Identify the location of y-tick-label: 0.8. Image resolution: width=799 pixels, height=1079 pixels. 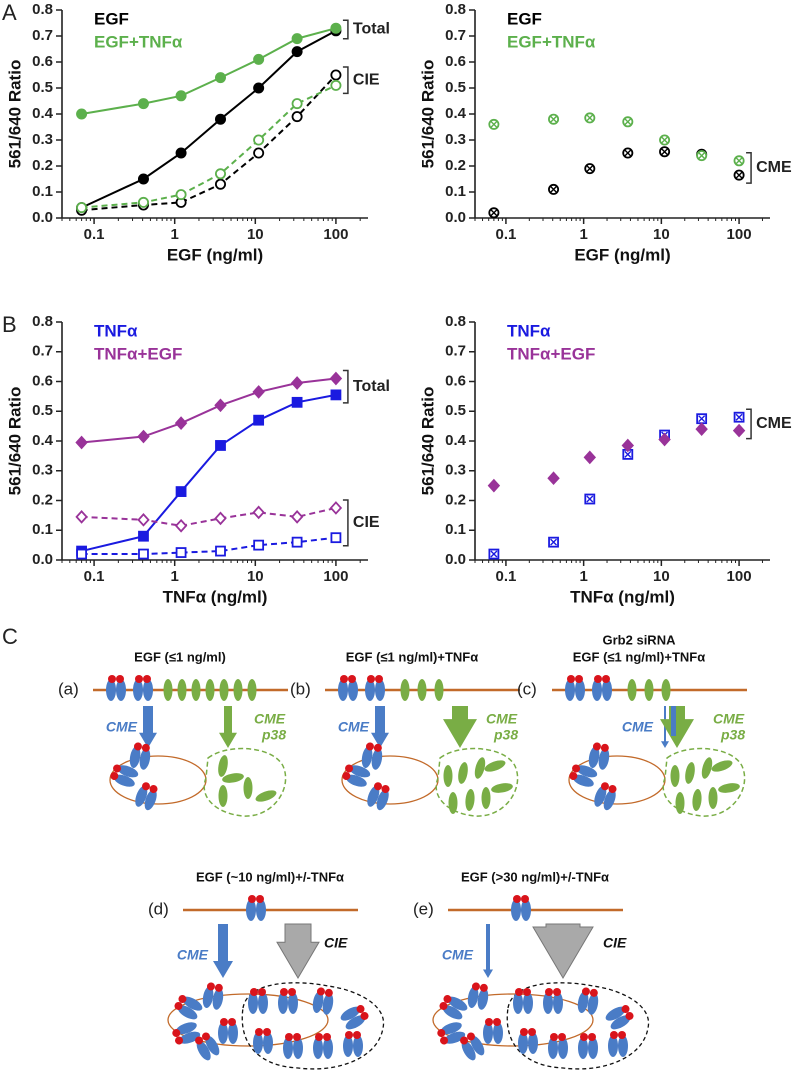
(455, 321).